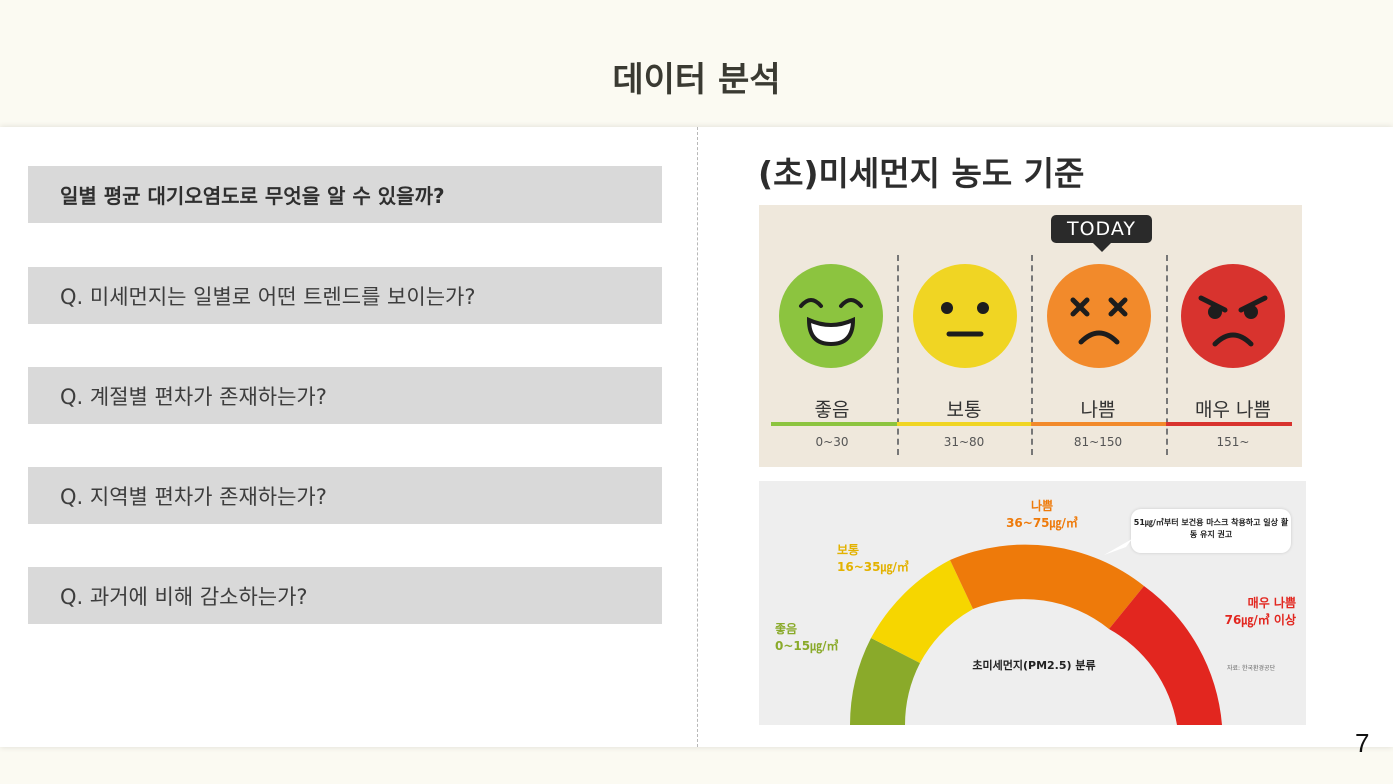  What do you see at coordinates (1233, 442) in the screenshot?
I see `range-label-very-bad: 151~` at bounding box center [1233, 442].